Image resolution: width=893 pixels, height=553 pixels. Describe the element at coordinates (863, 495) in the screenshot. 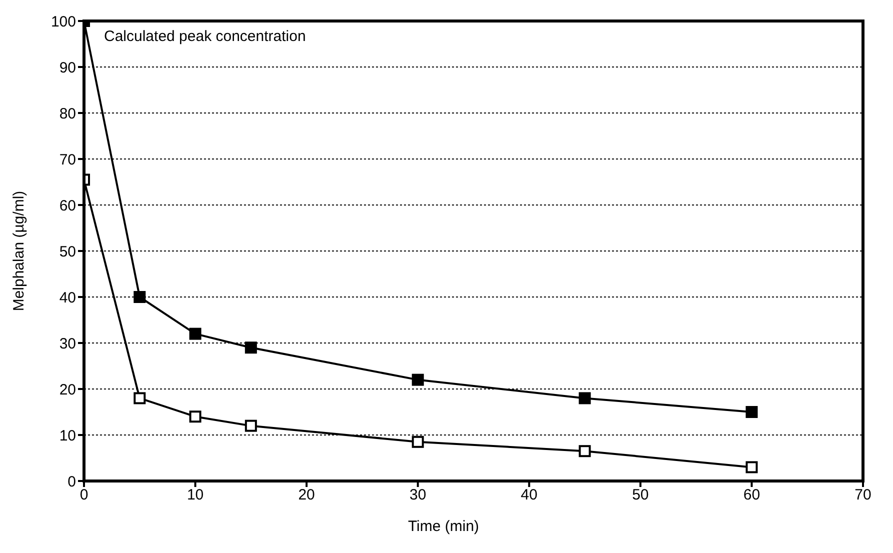

I see `x-tick-label: 70` at that location.